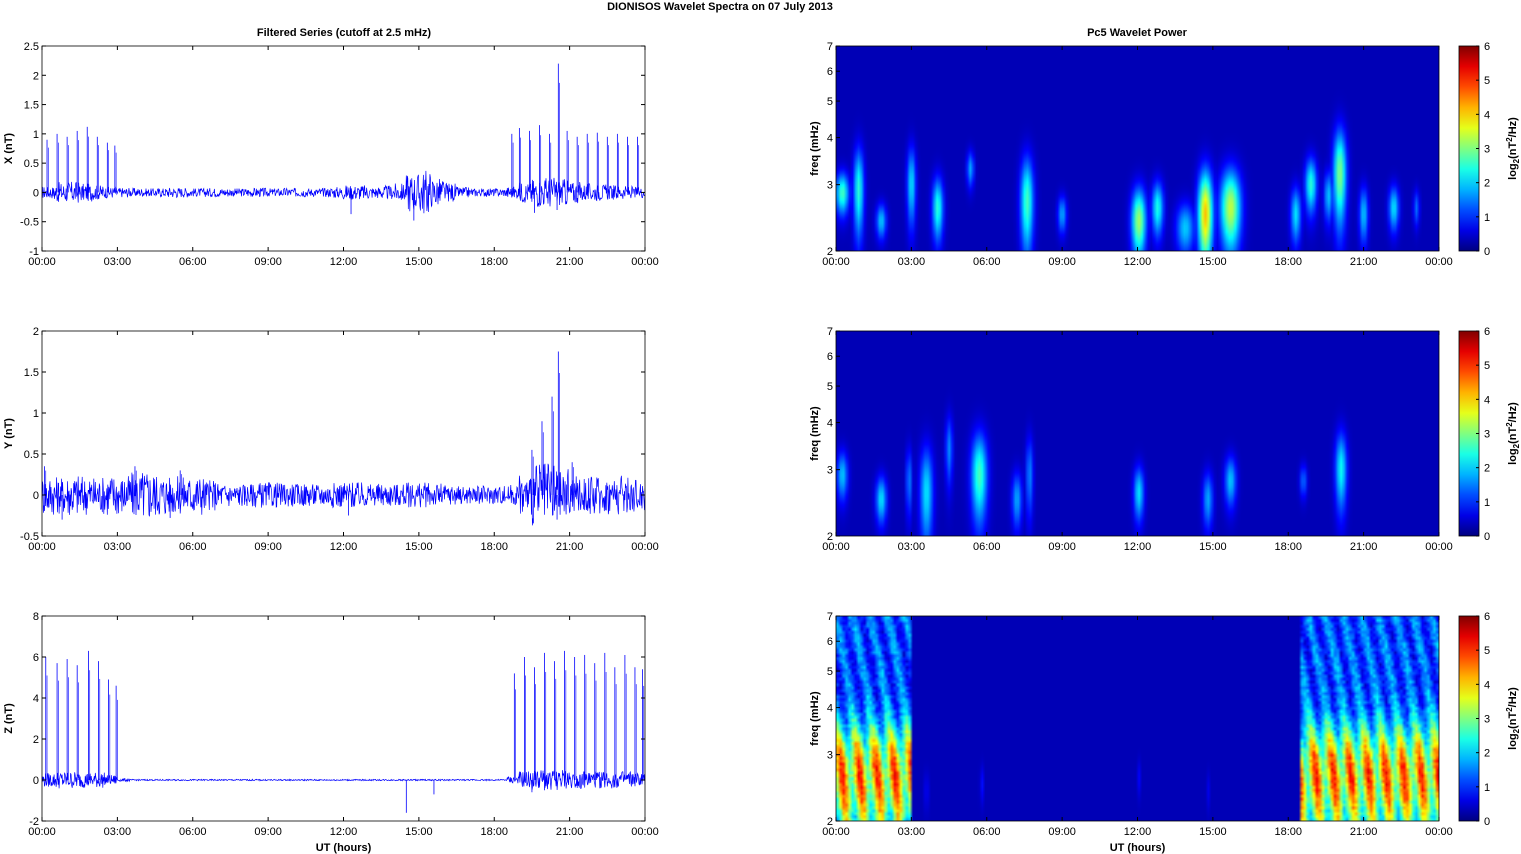 This screenshot has width=1521, height=854. I want to click on line-Z-xtick-label: 21:00, so click(570, 832).